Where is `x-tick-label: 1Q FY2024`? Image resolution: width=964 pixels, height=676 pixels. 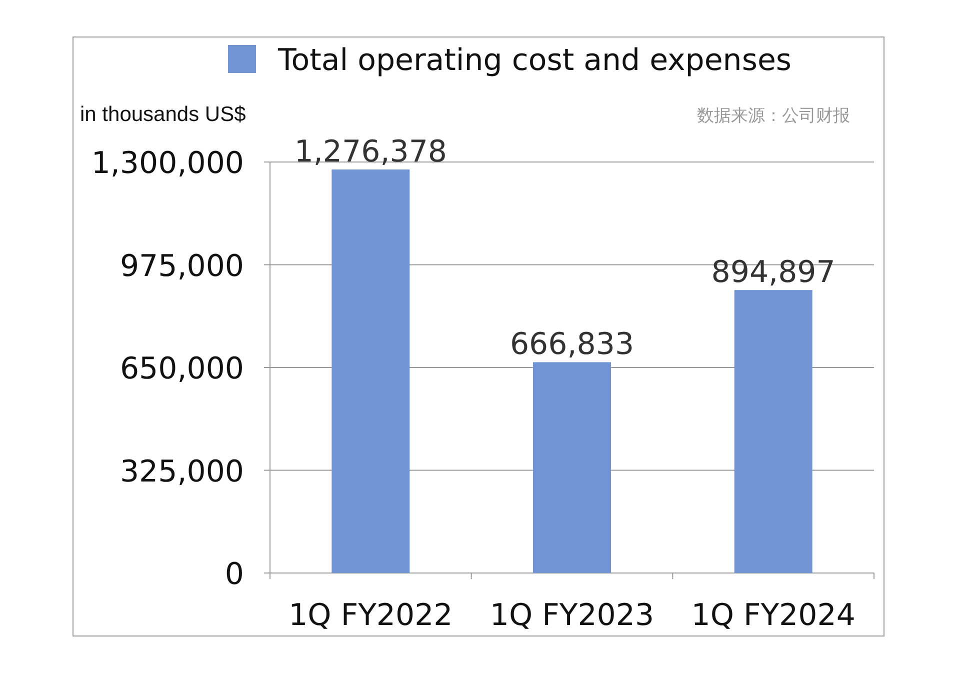 x-tick-label: 1Q FY2024 is located at coordinates (773, 615).